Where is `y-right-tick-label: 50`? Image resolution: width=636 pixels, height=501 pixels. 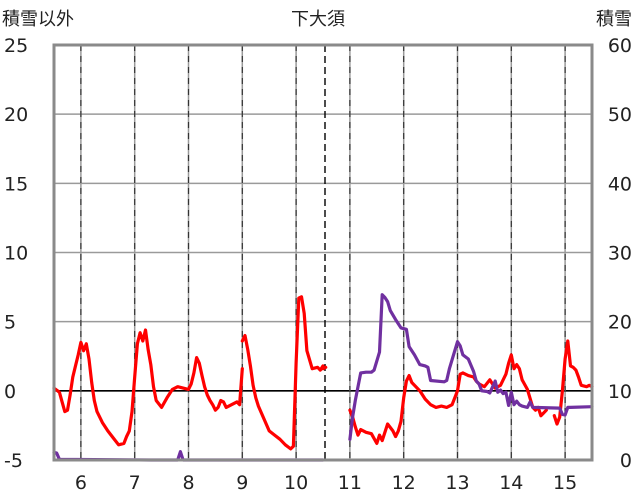 y-right-tick-label: 50 is located at coordinates (620, 115).